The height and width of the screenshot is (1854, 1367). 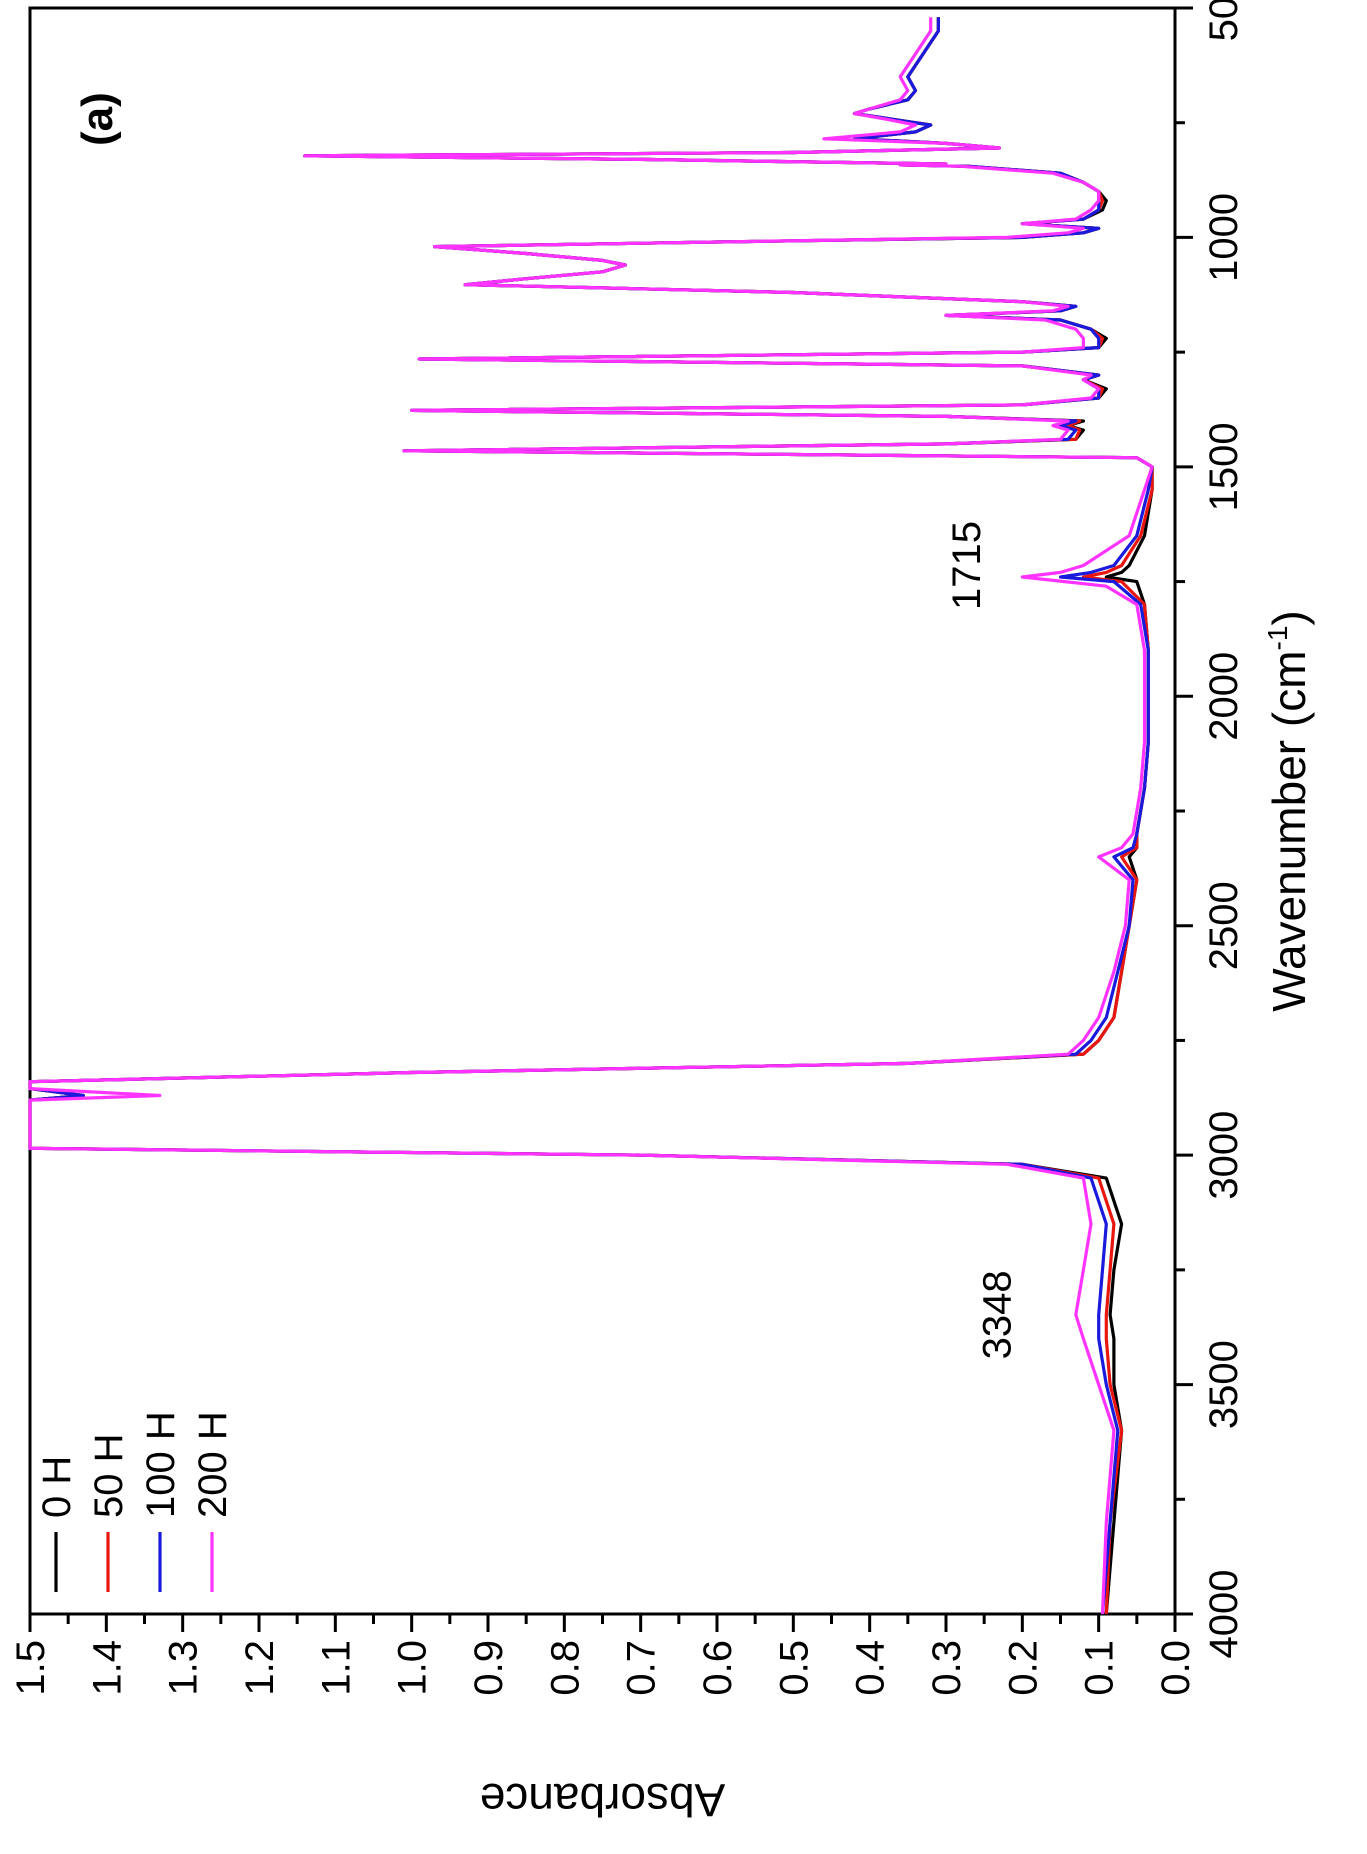 What do you see at coordinates (336, 1668) in the screenshot?
I see `y-tick-label: 1.1` at bounding box center [336, 1668].